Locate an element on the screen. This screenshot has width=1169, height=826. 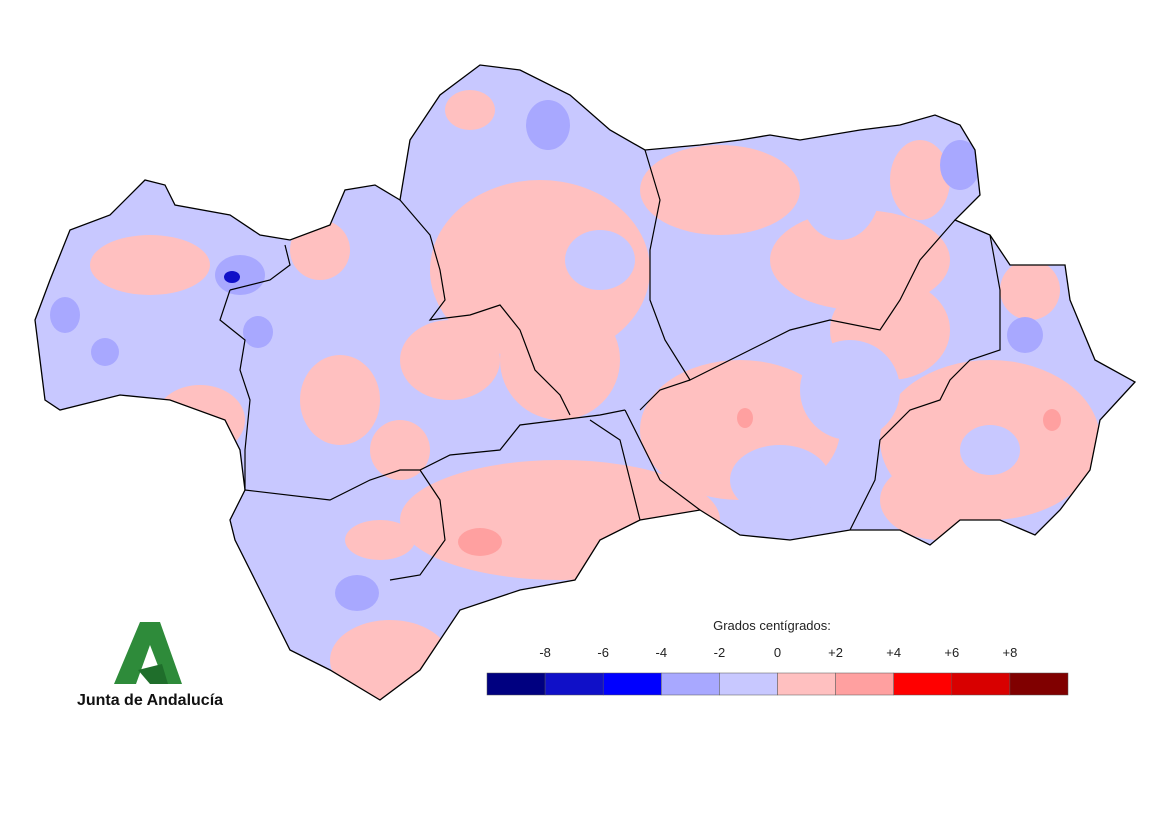
legend-tick-label: -6 is located at coordinates (603, 652).